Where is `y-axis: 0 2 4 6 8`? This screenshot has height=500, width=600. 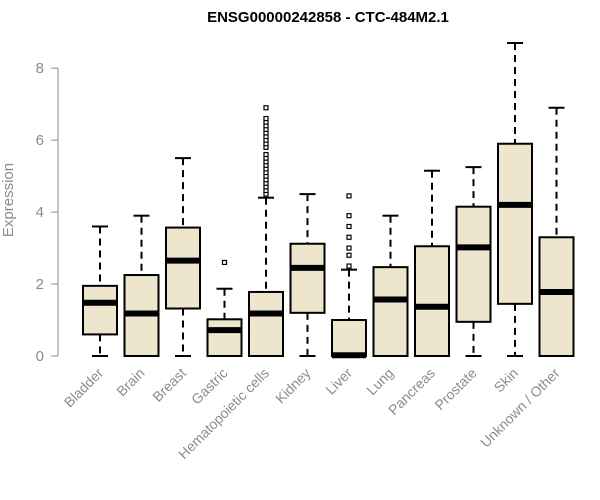
y-axis: 0 2 4 6 8 is located at coordinates (47, 212).